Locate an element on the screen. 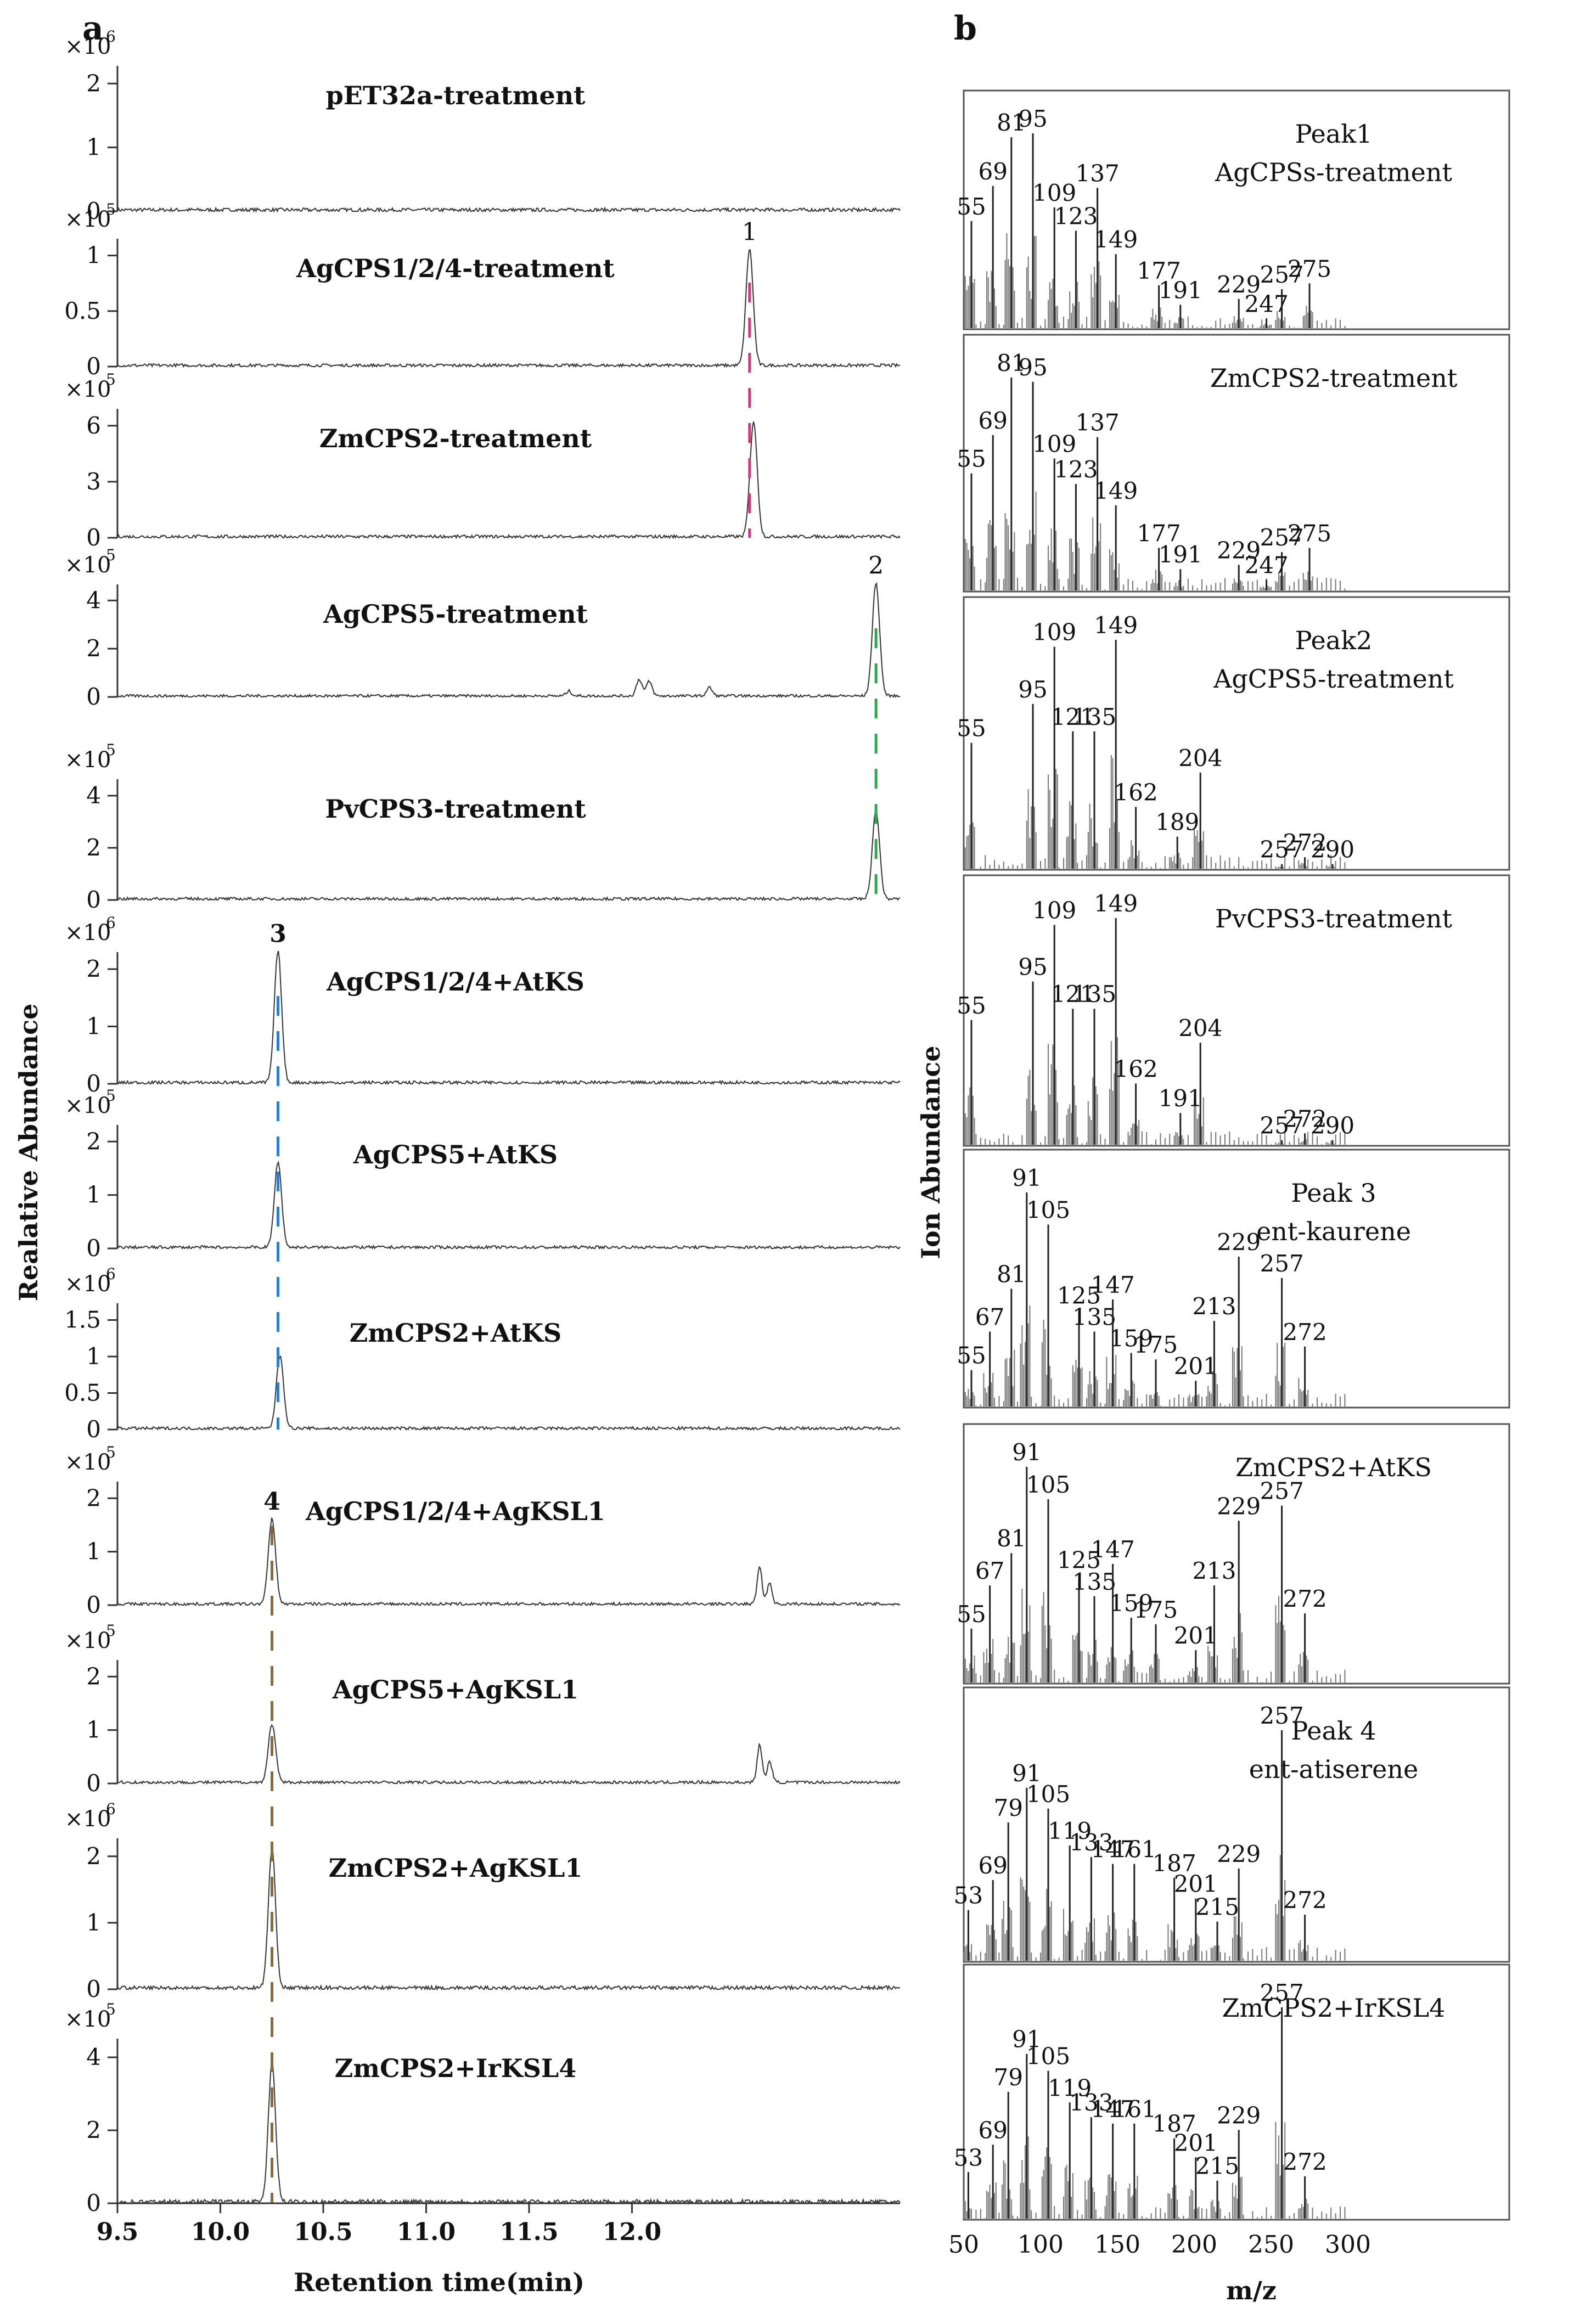 The height and width of the screenshot is (2324, 1585). spectrum-peak-label-7-0: 53 is located at coordinates (968, 2157).